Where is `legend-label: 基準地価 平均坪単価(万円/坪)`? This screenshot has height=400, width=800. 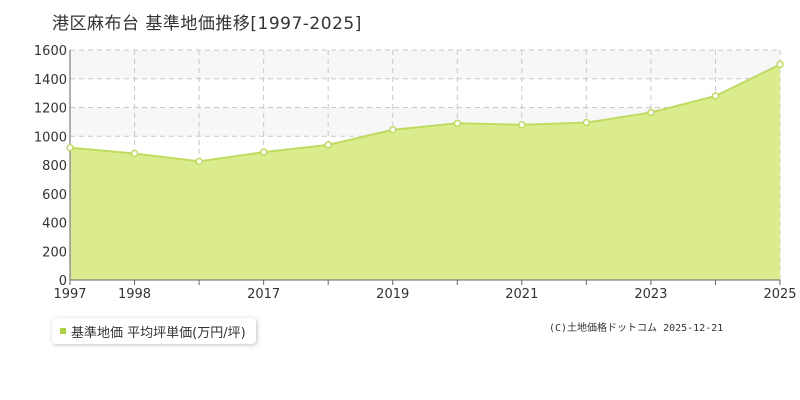
legend-label: 基準地価 平均坪単価(万円/坪) is located at coordinates (158, 333).